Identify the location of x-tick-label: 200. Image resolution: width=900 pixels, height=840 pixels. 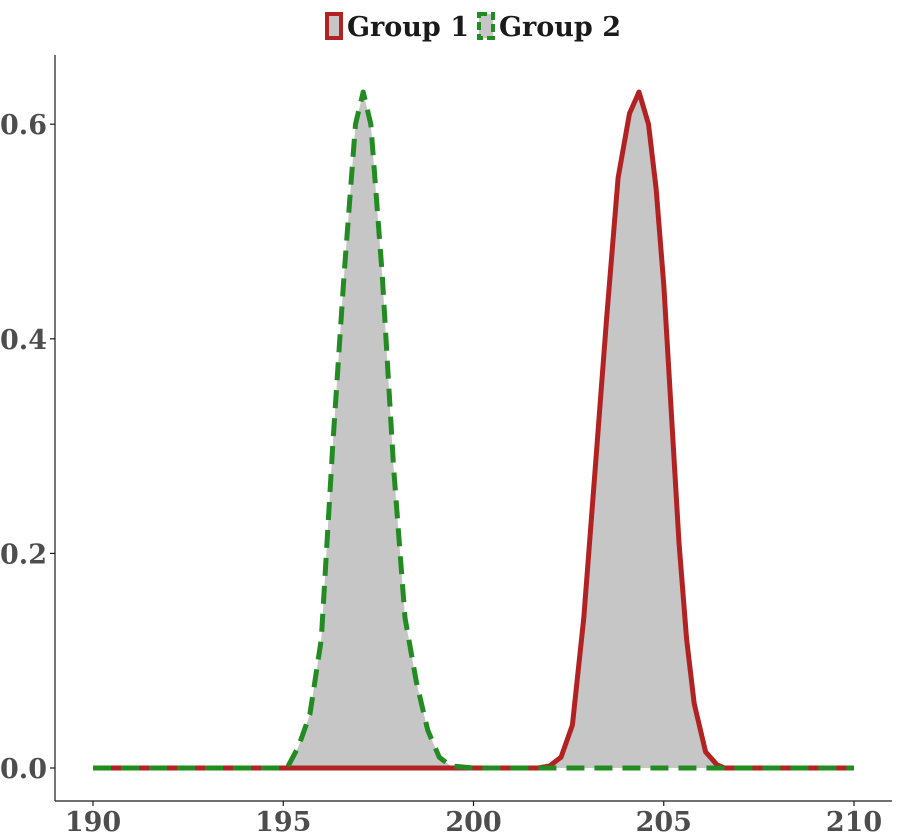
(473, 822).